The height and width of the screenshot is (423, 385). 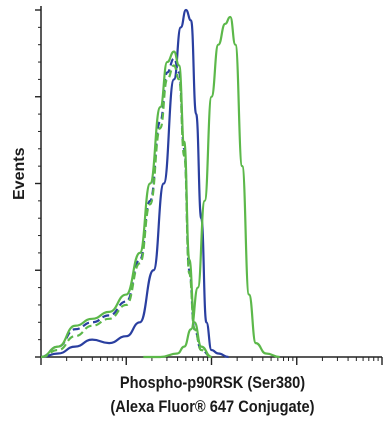 I want to click on x-axis-label-line1: Phospho-p90RSK (Ser380), so click(x=212, y=382).